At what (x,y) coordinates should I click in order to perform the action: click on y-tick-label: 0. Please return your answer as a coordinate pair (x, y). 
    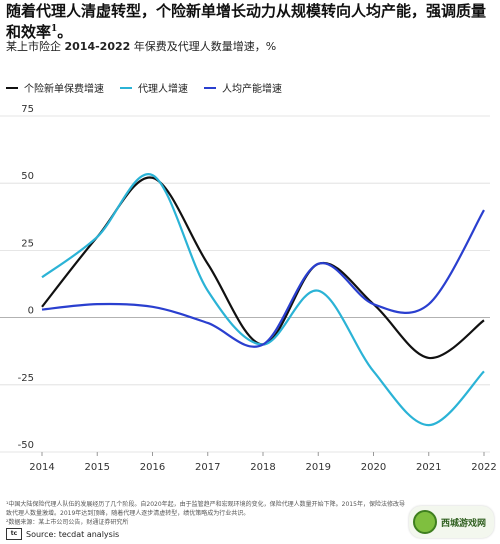
    Looking at the image, I should click on (31, 311).